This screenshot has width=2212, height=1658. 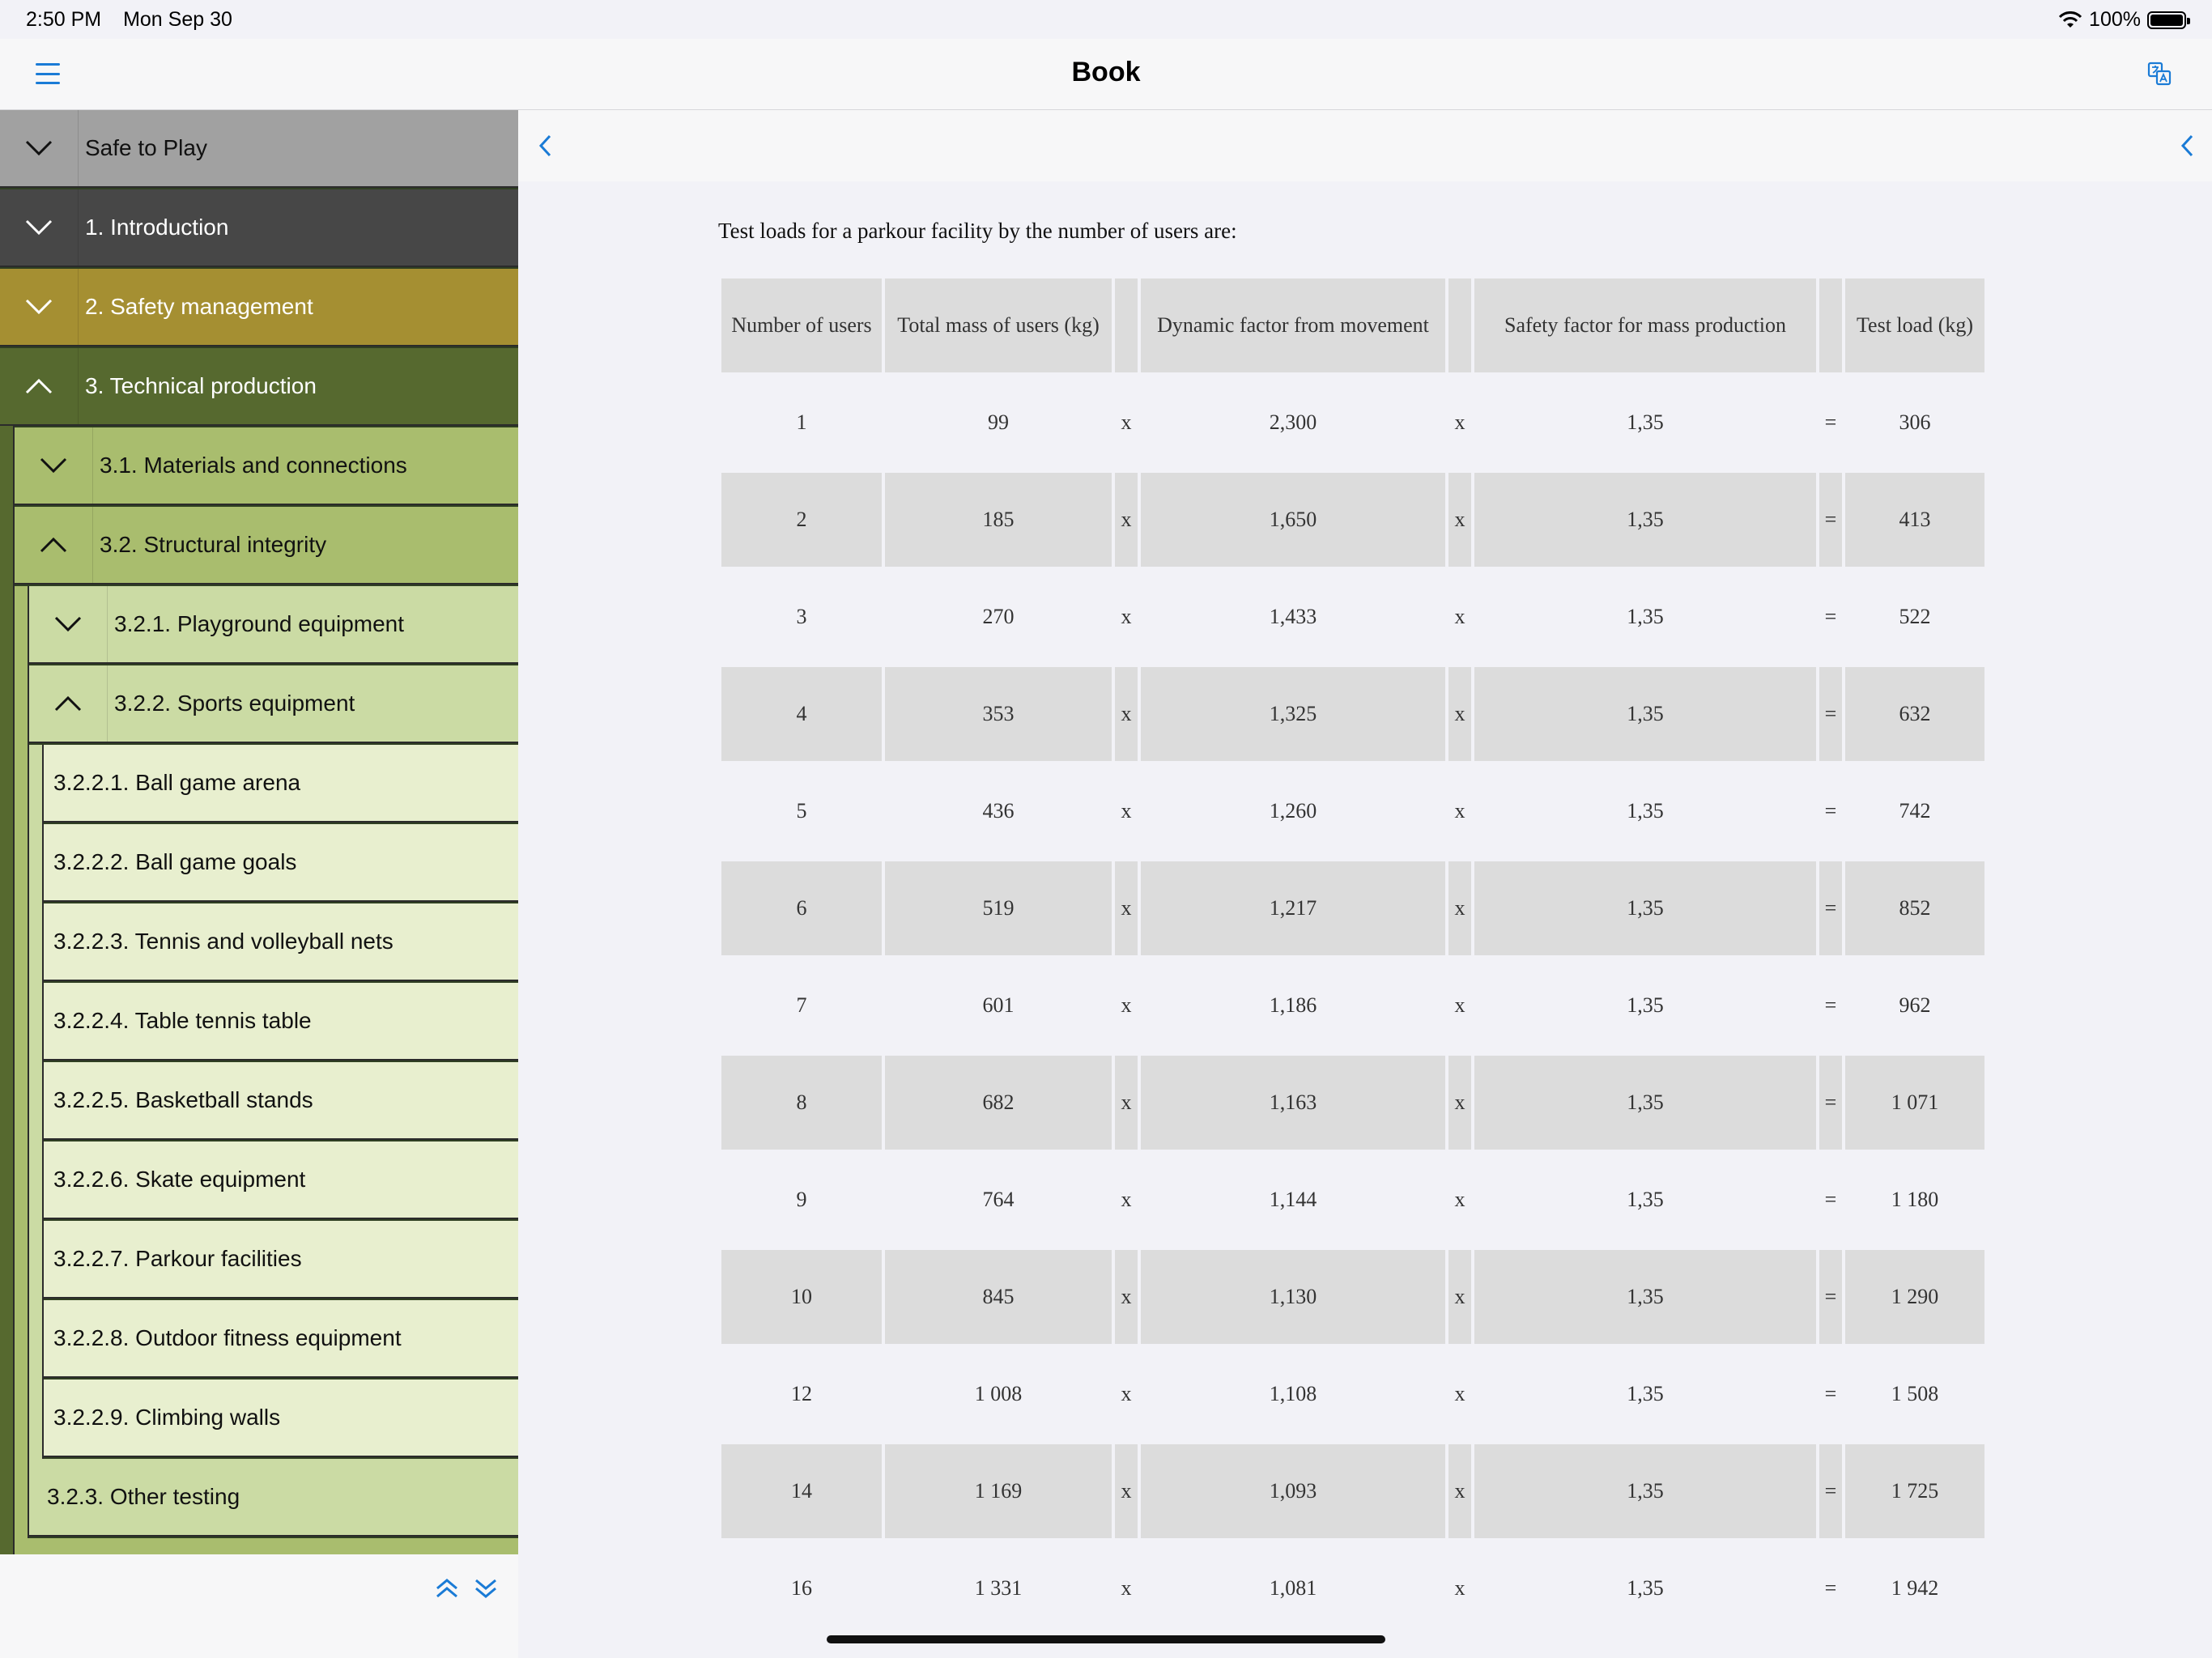 I want to click on sidebar-item: 3.1. Materials and connections, so click(x=266, y=466).